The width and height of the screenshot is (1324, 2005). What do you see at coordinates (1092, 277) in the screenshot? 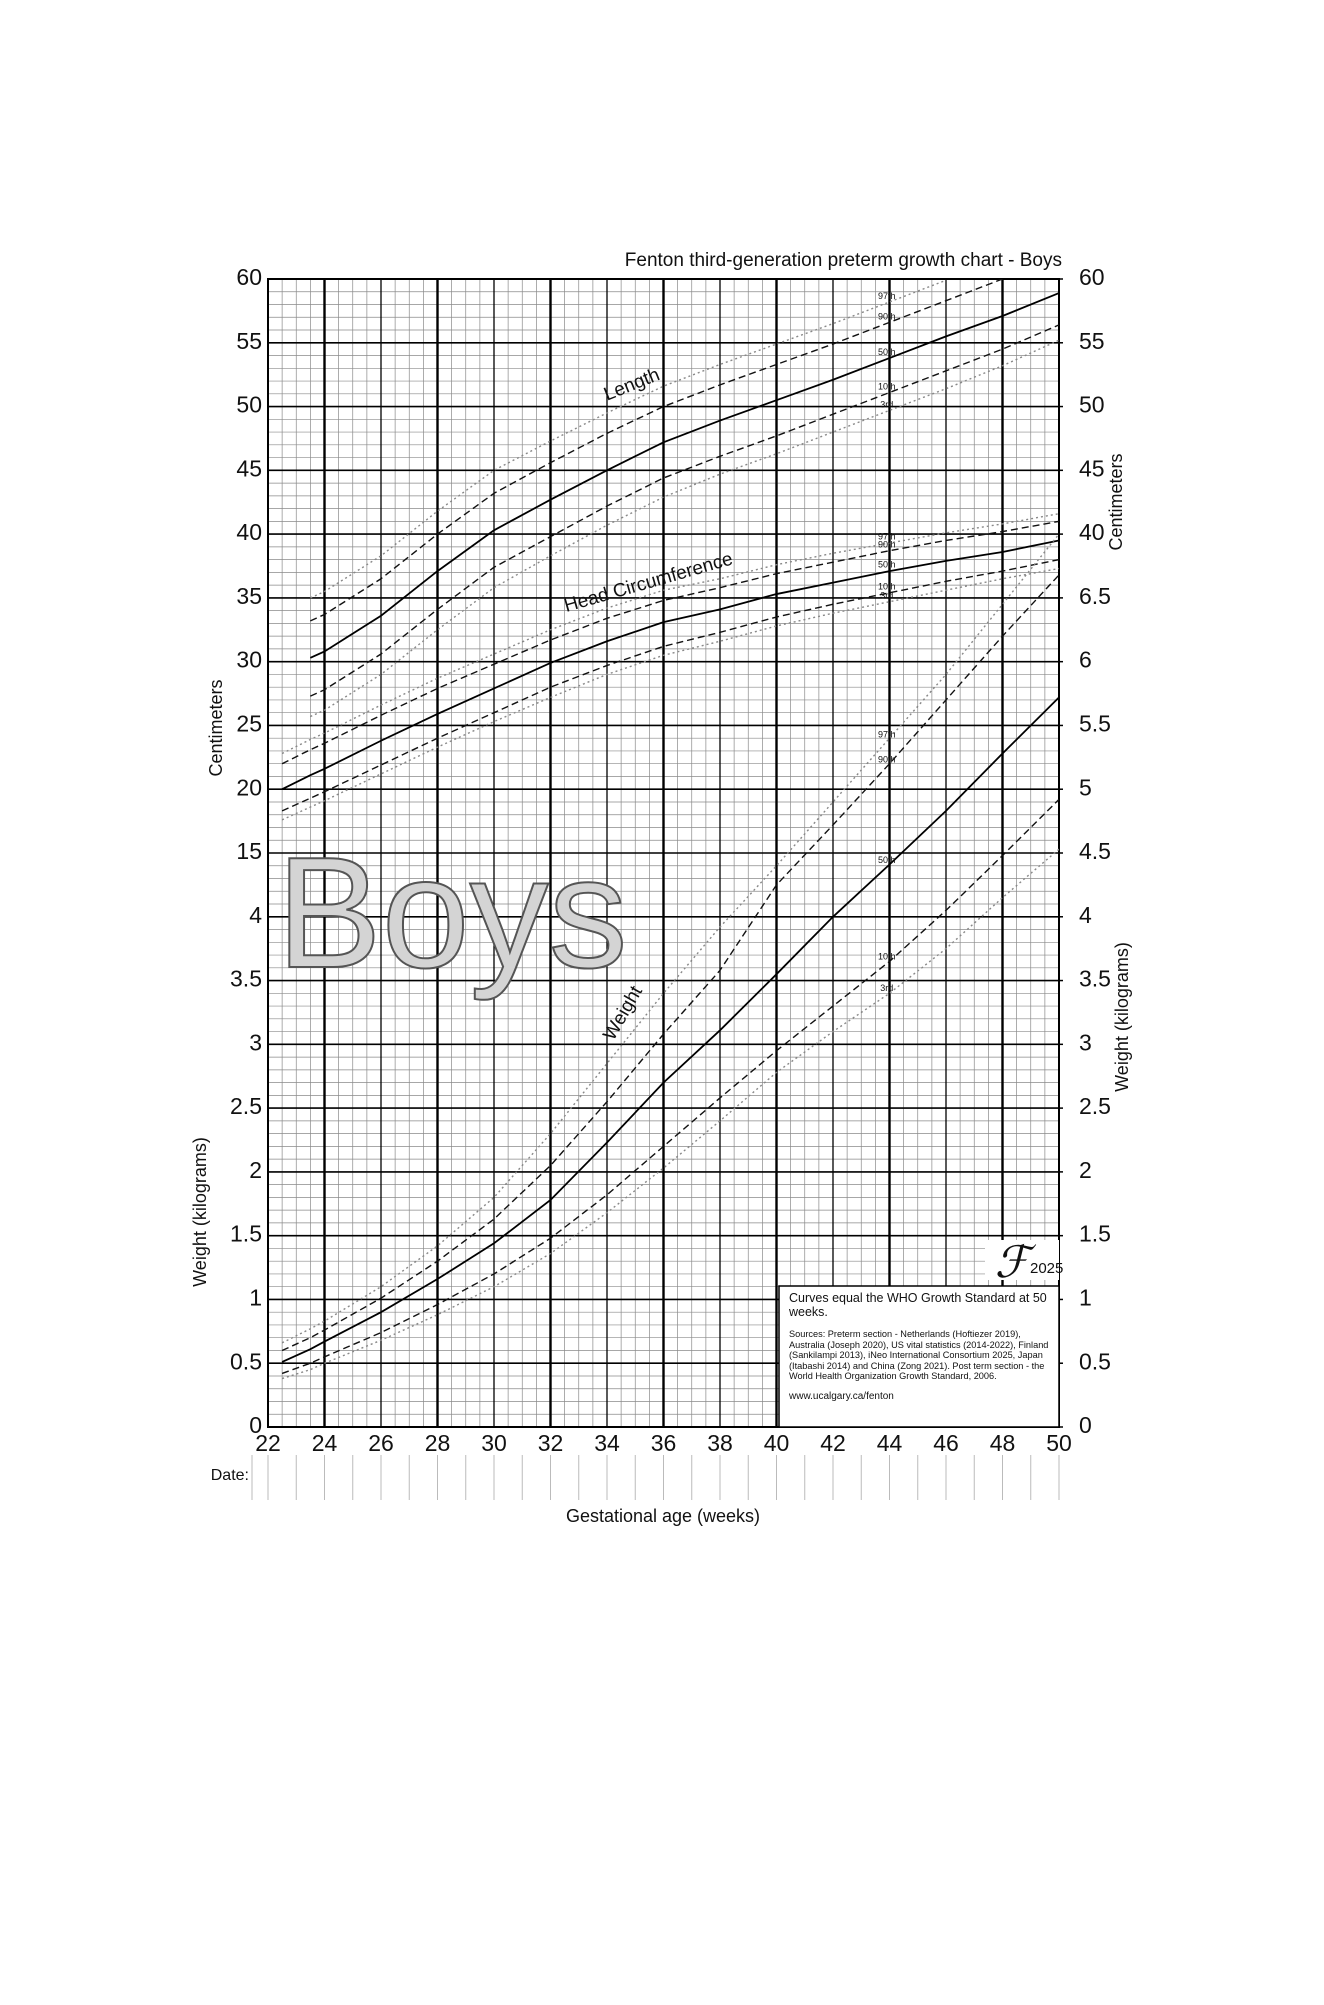
I see `y2-tick-label: 60` at bounding box center [1092, 277].